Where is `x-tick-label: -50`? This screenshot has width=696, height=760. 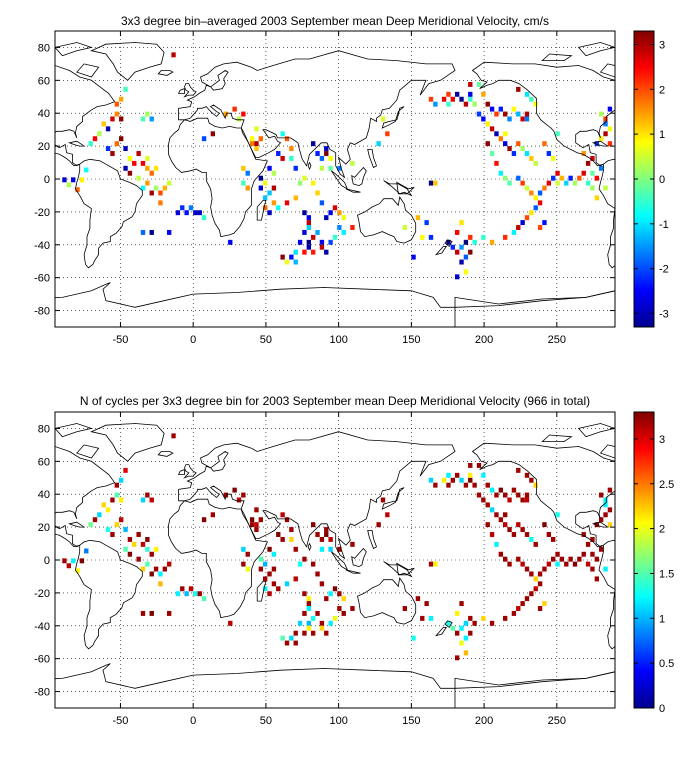 x-tick-label: -50 is located at coordinates (121, 340).